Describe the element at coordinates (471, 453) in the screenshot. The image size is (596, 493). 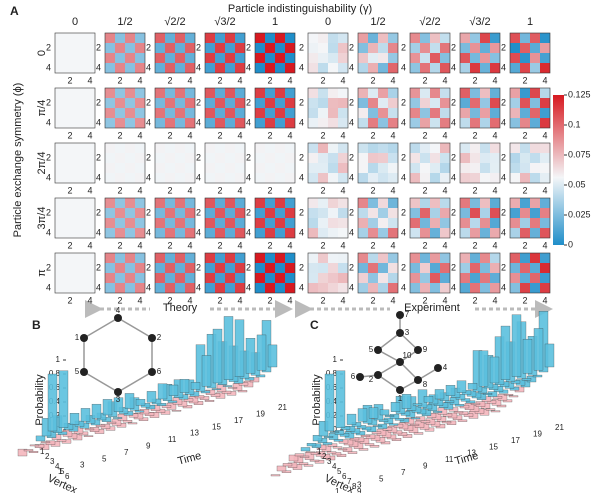
I see `x-tick-label: 13` at that location.